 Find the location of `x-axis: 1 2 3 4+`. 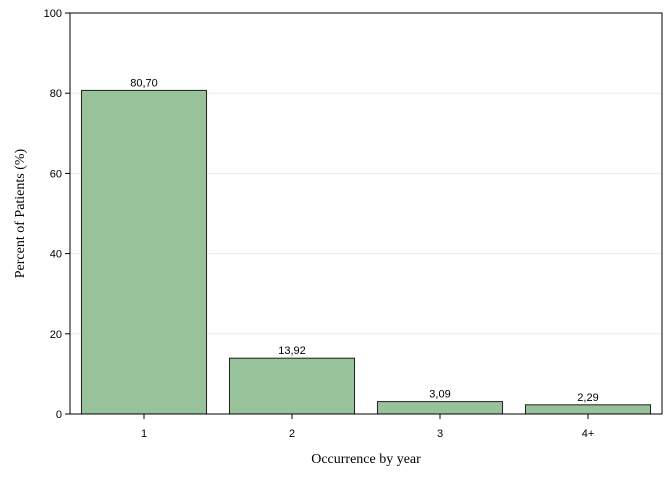

x-axis: 1 2 3 4+ is located at coordinates (367, 427).